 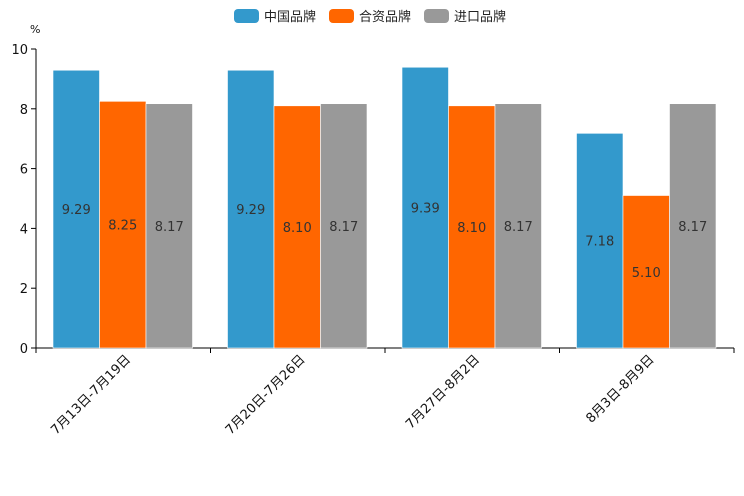 I want to click on y-axis: 0 2 4 6 8 10, so click(x=24, y=200).